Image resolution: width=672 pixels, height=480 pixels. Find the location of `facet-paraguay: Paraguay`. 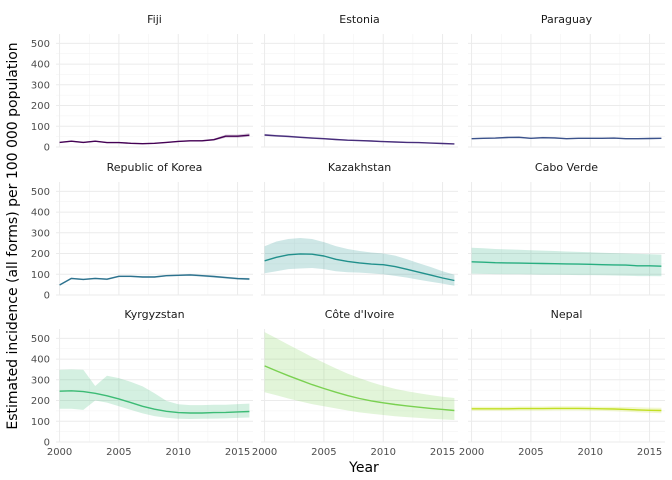

facet-paraguay: Paraguay is located at coordinates (566, 80).